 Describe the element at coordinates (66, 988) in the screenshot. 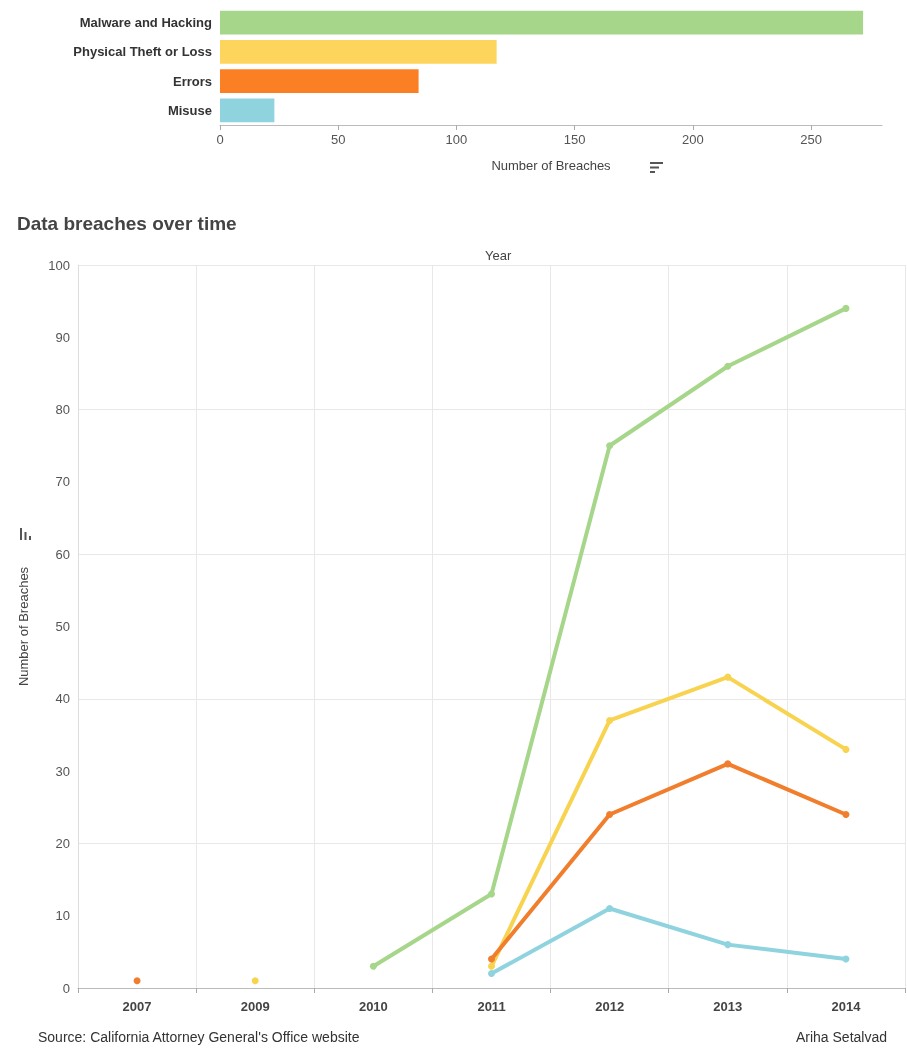

I see `y-tick-label: 0` at that location.